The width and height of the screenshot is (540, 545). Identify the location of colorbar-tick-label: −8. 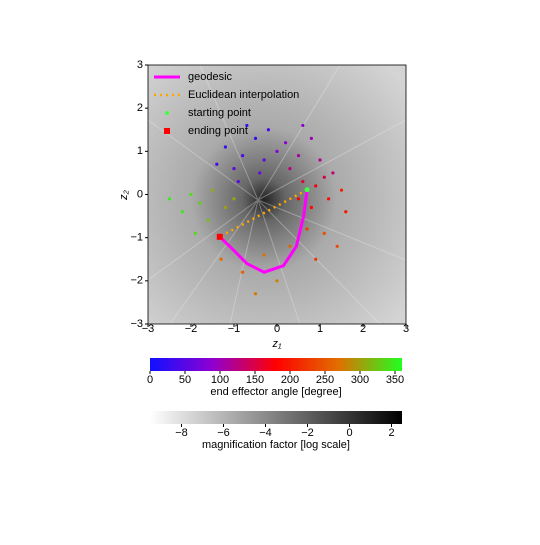
(181, 433).